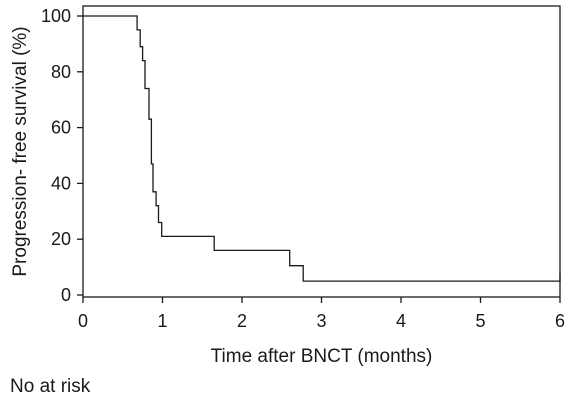 This screenshot has height=404, width=567. What do you see at coordinates (20, 151) in the screenshot?
I see `y-axis-title: Progression- free survival (%)` at bounding box center [20, 151].